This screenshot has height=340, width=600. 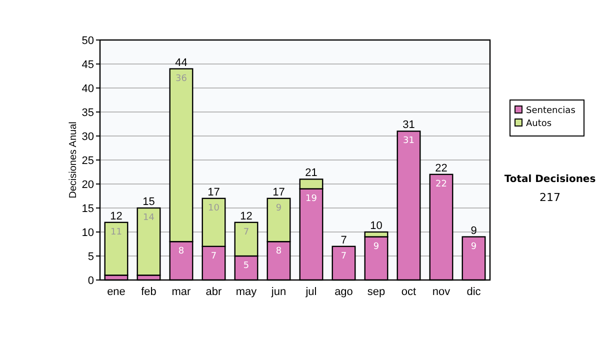 I want to click on x-tick-label: sep, so click(x=376, y=292).